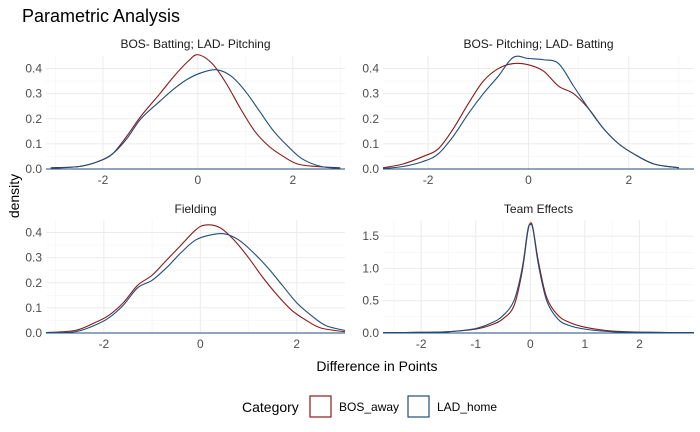  Describe the element at coordinates (195, 44) in the screenshot. I see `panel-title: BOS- Batting; LAD- Pitching` at that location.